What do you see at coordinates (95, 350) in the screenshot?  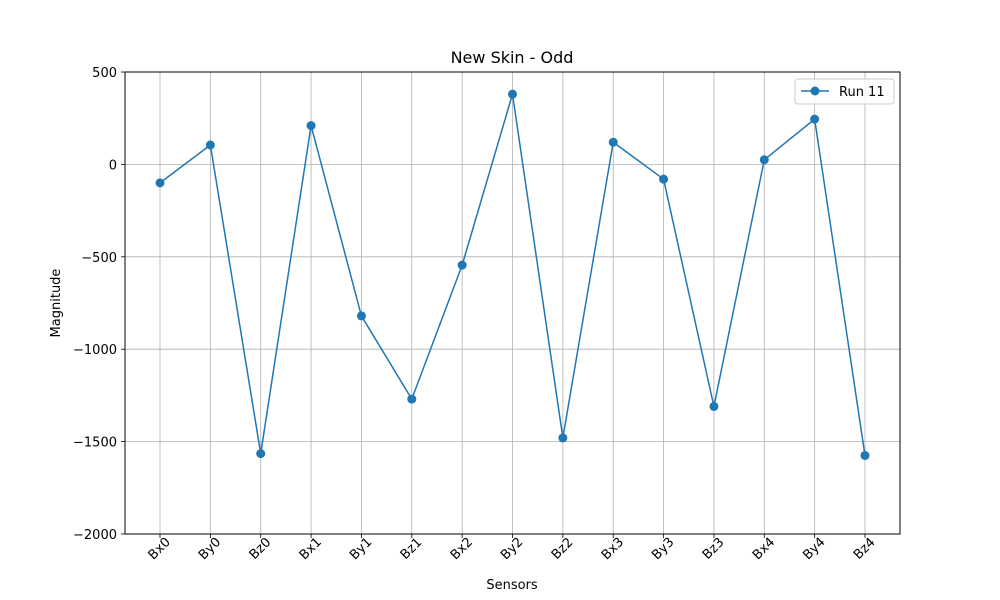 I see `y-tick-label: −1000` at bounding box center [95, 350].